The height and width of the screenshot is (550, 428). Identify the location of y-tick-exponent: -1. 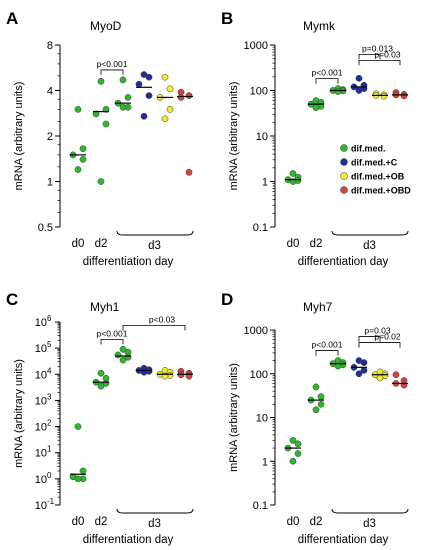
(51, 501).